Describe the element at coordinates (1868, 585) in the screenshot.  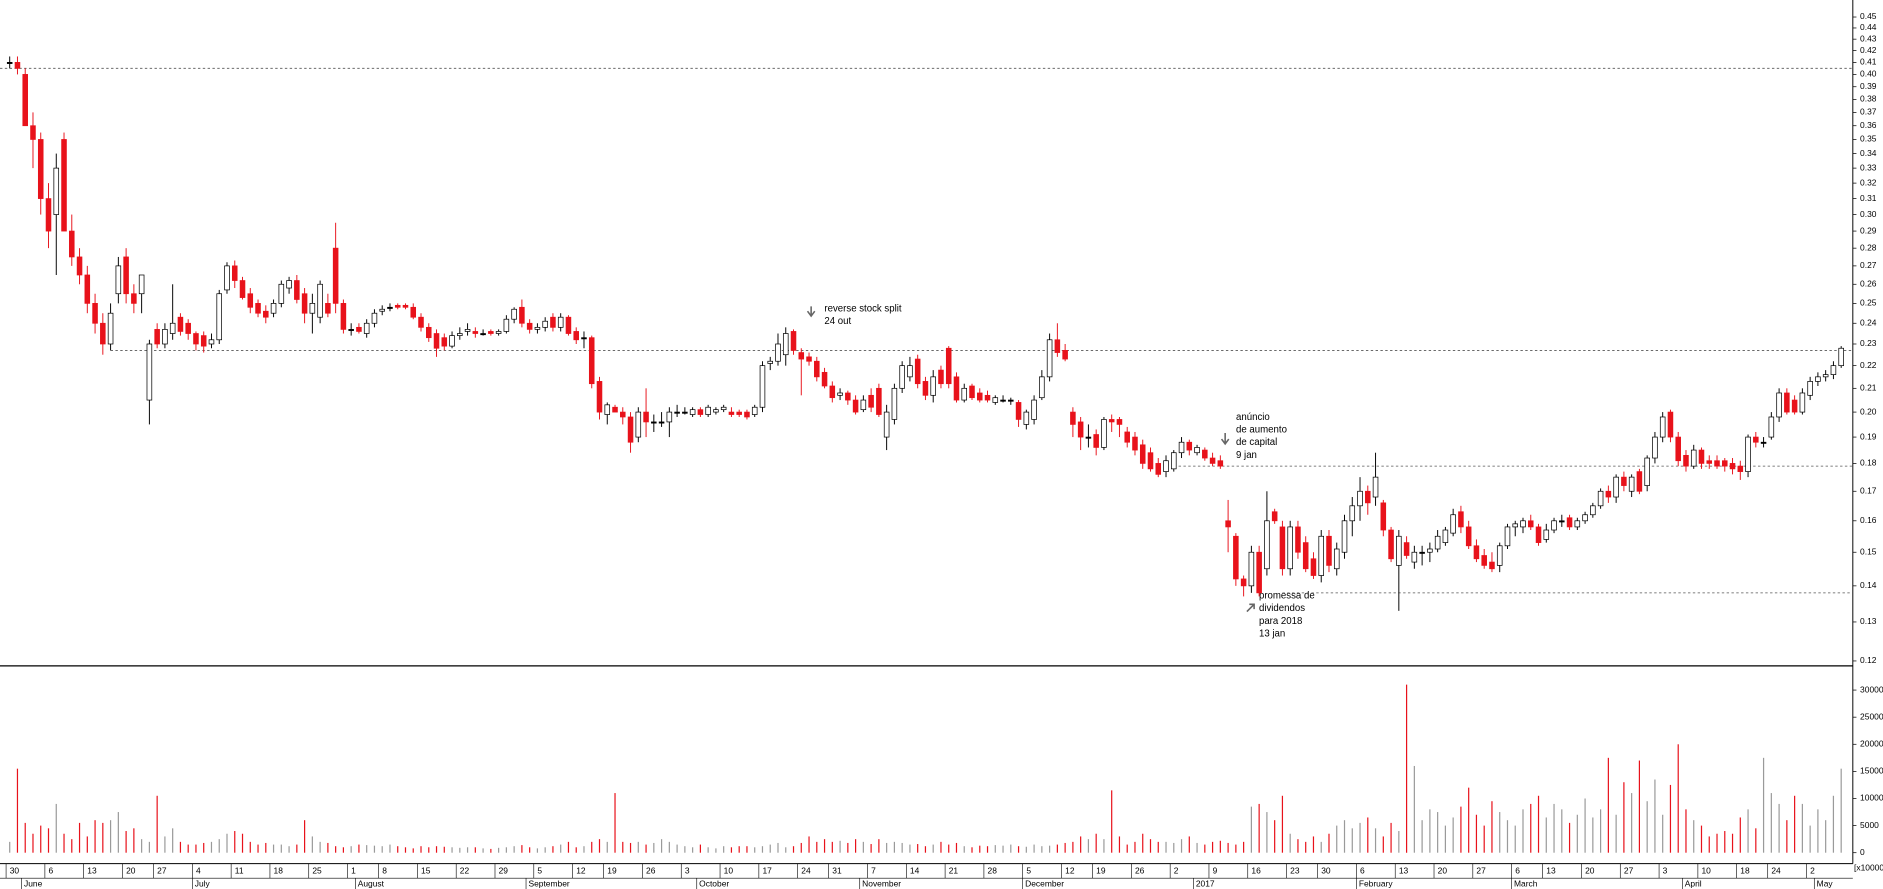
I see `y-tick-label: 0.14` at that location.